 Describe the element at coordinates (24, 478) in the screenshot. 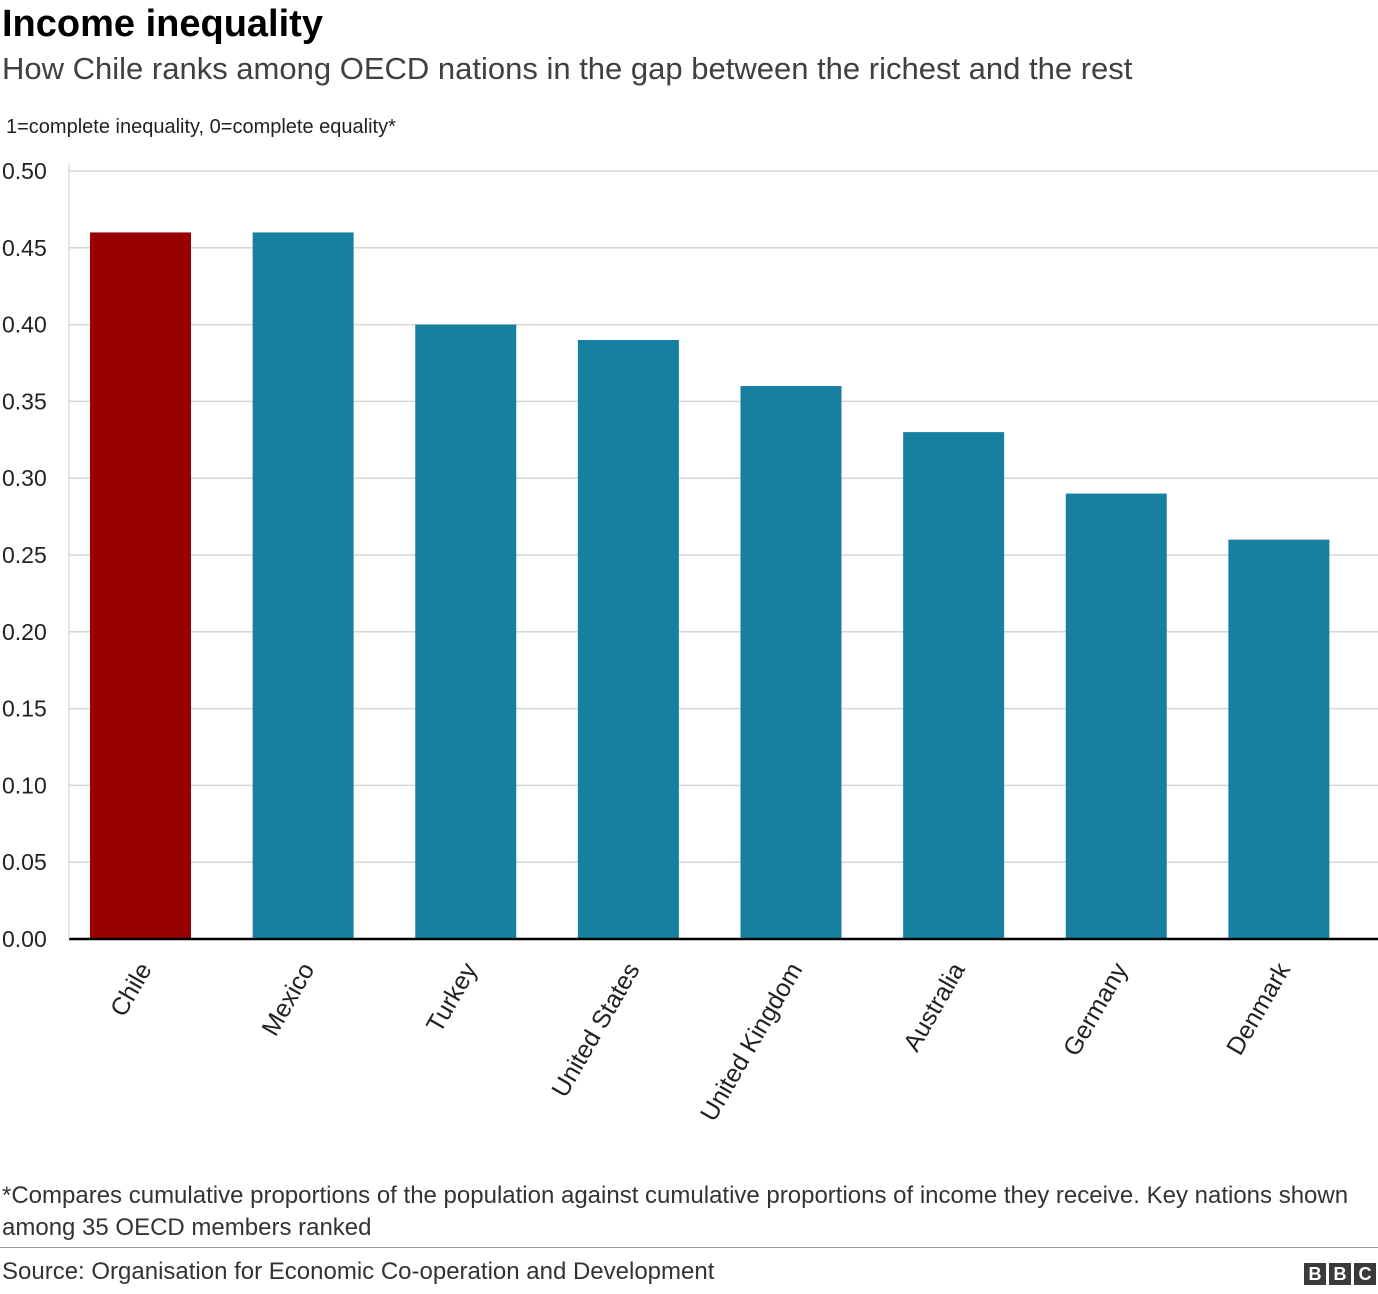

I see `y-tick-label: 0.30` at that location.